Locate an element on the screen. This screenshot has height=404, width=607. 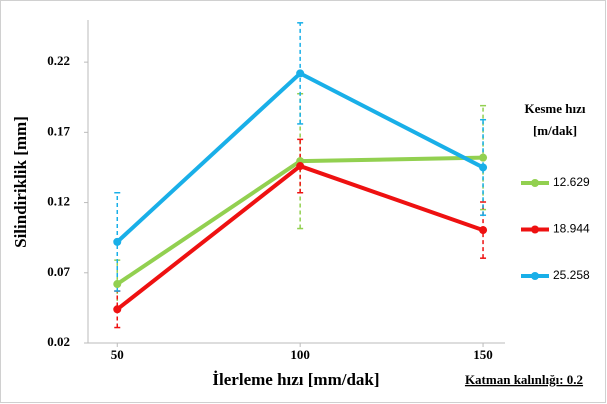
y-axis-title: Silindiriklik [mm] is located at coordinates (20, 182).